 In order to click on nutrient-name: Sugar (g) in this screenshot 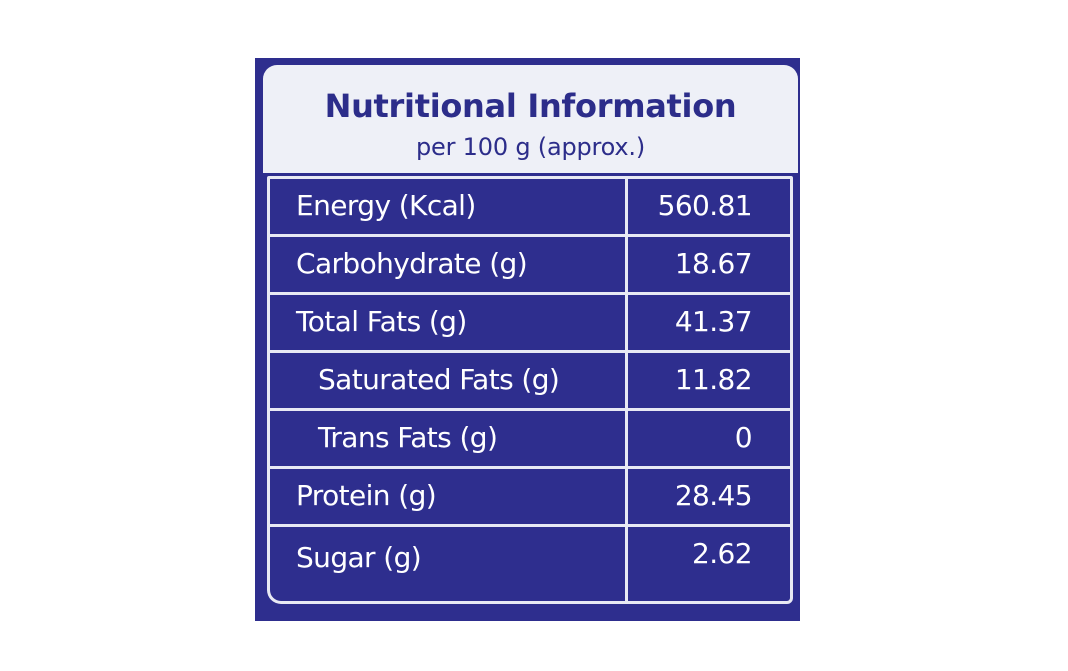, I will do `click(359, 557)`.